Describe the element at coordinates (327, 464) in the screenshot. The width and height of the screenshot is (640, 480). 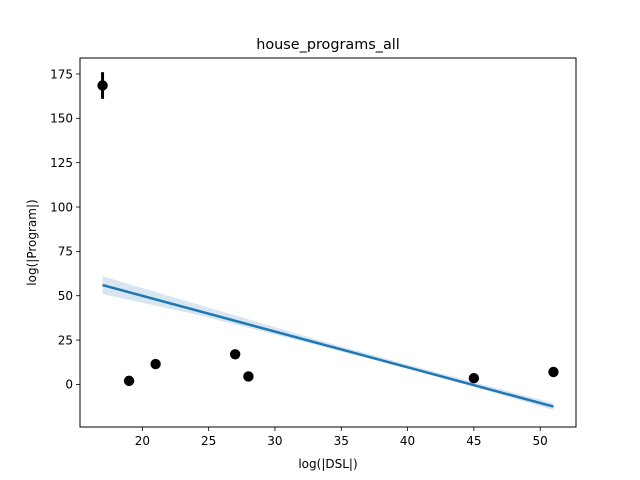
I see `x-axis-label: log(|DSL|)` at that location.